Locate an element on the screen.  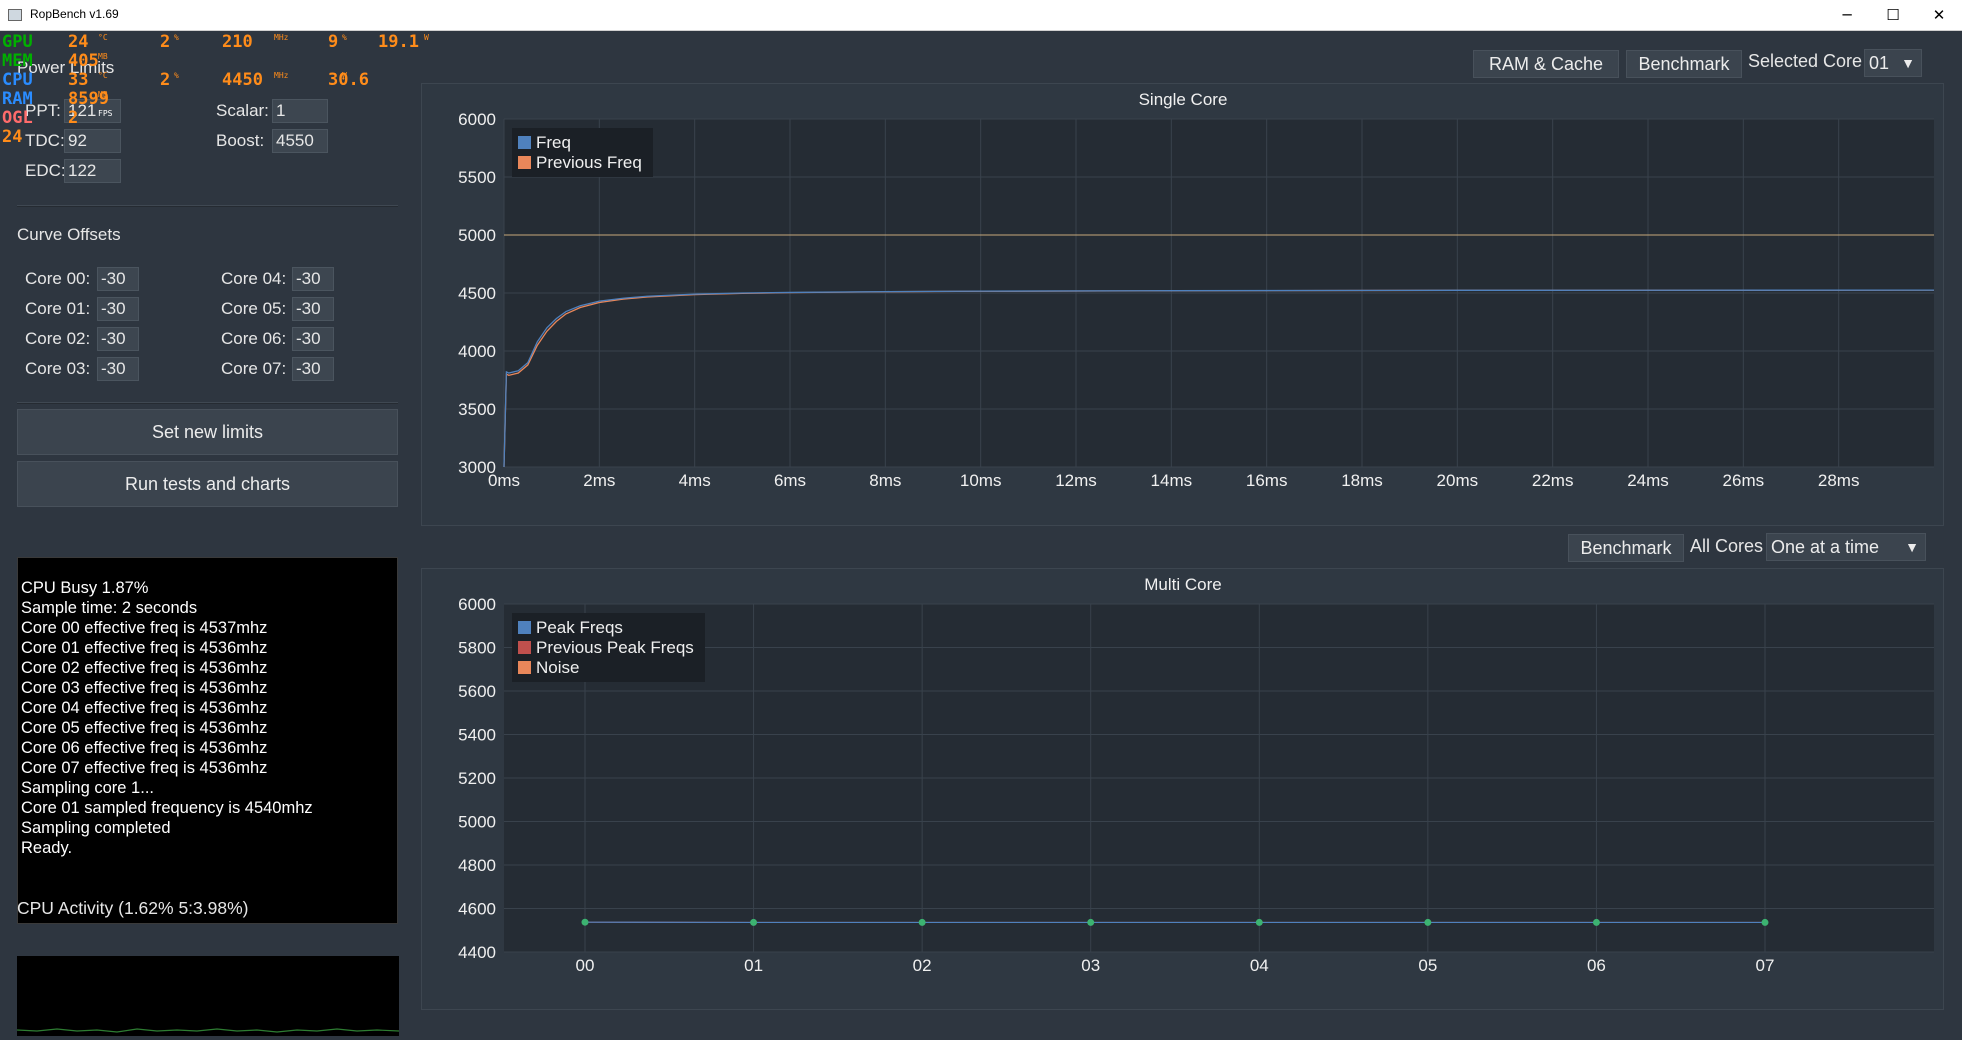
y-tick-label: 4400 is located at coordinates (477, 952).